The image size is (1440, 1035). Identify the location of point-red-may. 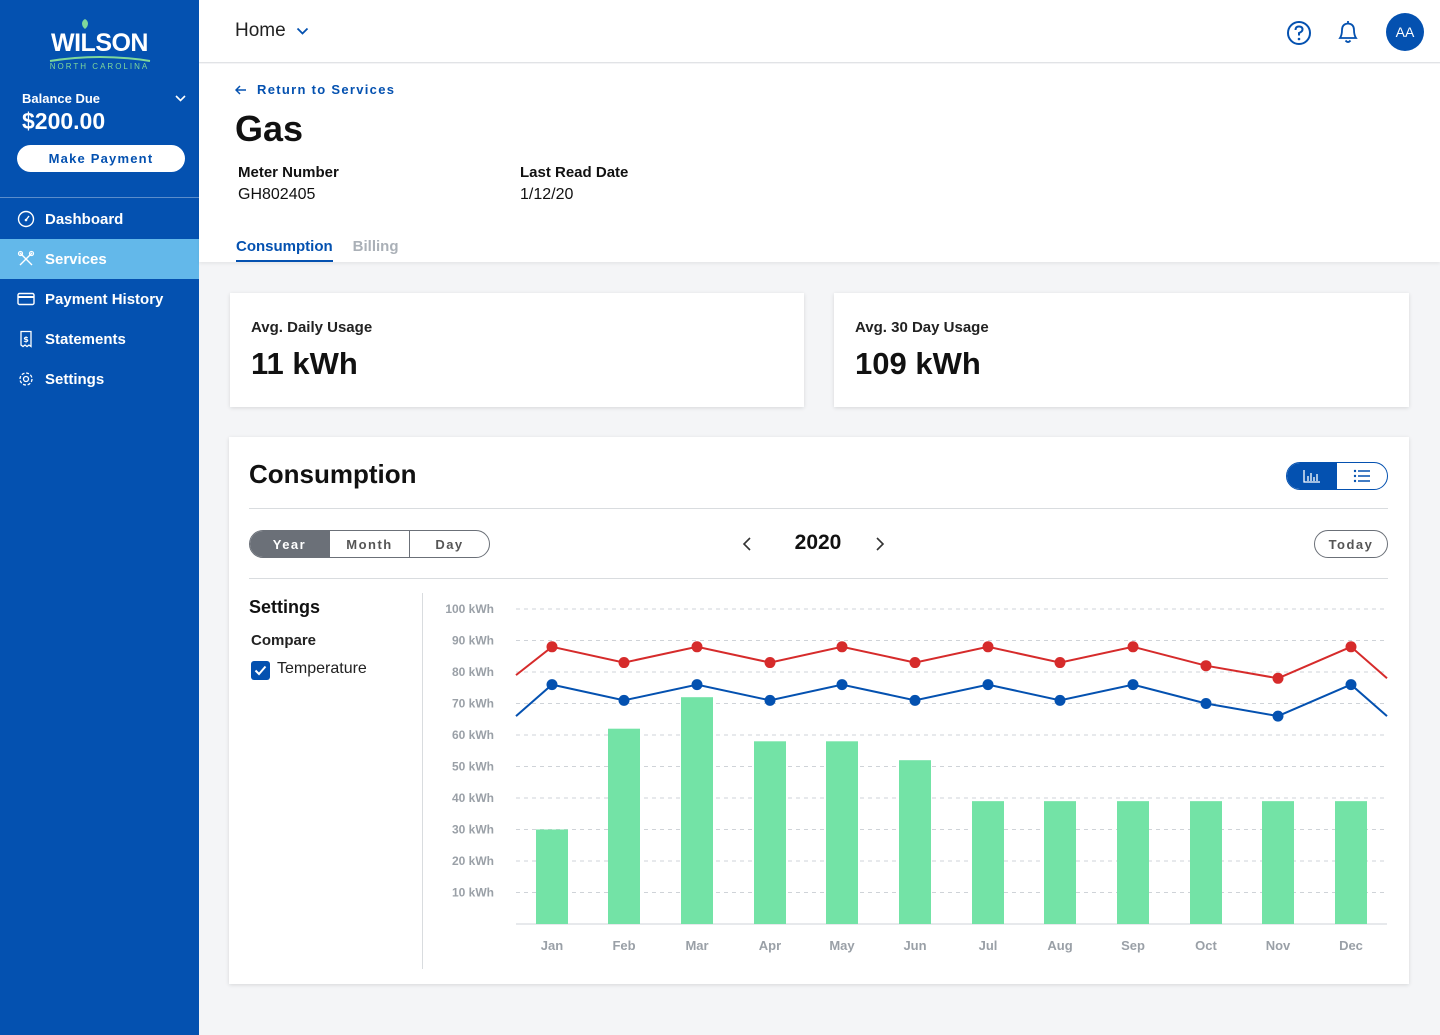
(842, 647).